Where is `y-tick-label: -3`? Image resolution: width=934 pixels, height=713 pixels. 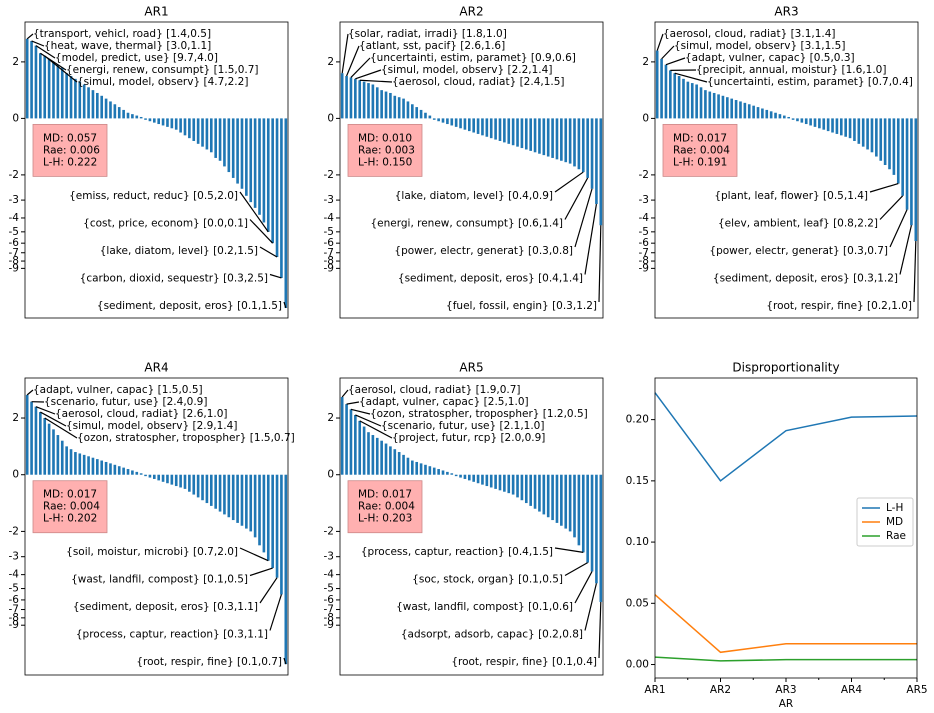
y-tick-label: -3 is located at coordinates (14, 557).